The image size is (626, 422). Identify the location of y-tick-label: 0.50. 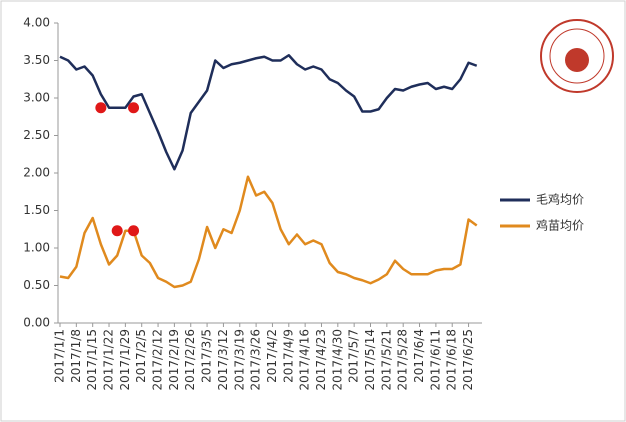
(36, 285).